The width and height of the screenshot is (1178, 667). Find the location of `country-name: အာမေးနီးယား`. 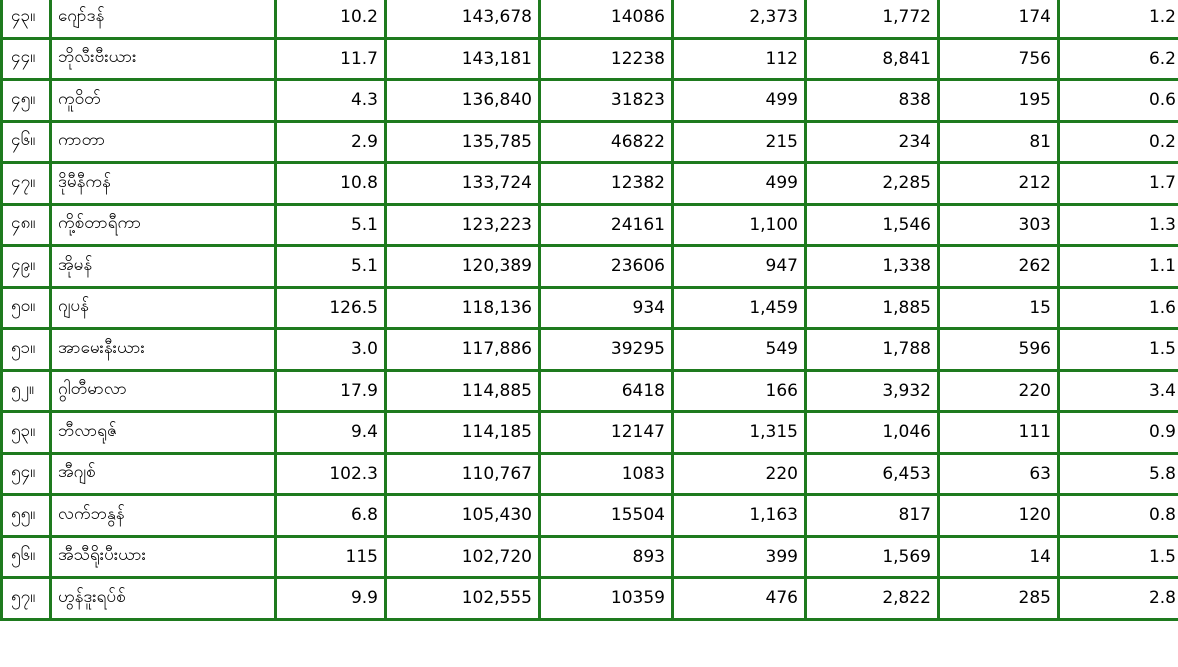

country-name: အာမေးနီးယား is located at coordinates (163, 349).